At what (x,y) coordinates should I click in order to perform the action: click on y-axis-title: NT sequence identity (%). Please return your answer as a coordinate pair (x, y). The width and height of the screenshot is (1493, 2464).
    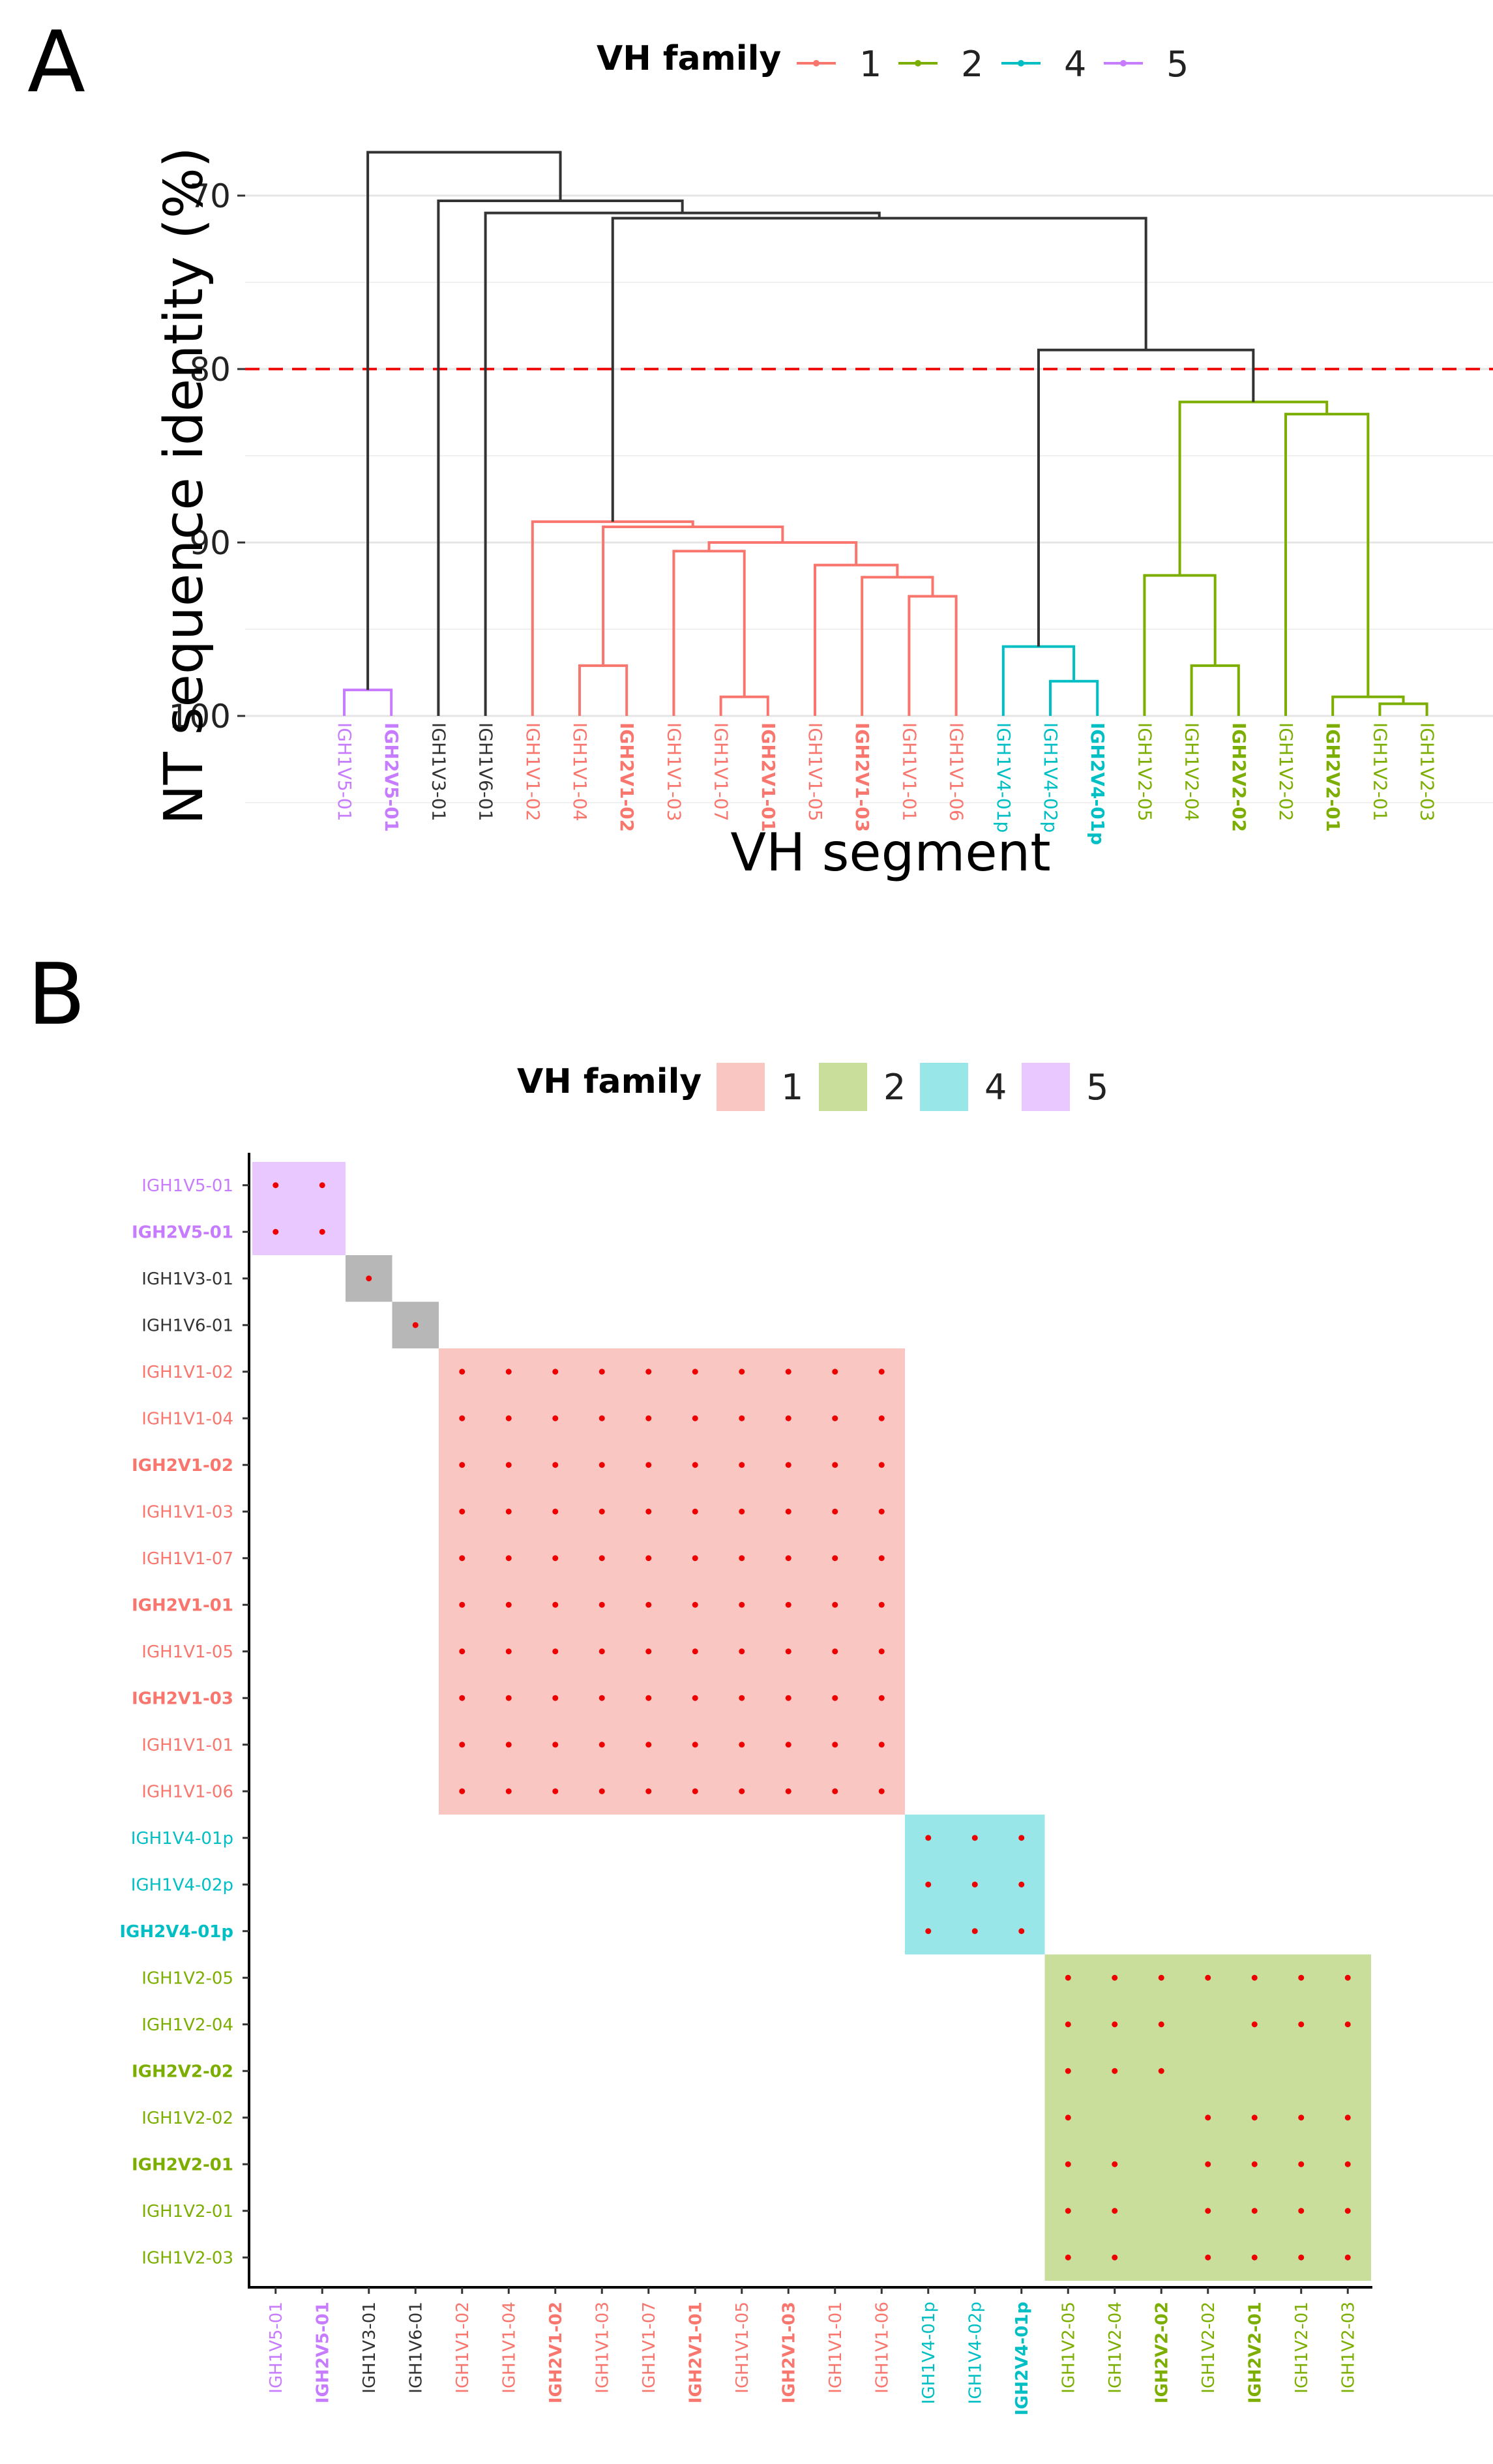
    Looking at the image, I should click on (184, 486).